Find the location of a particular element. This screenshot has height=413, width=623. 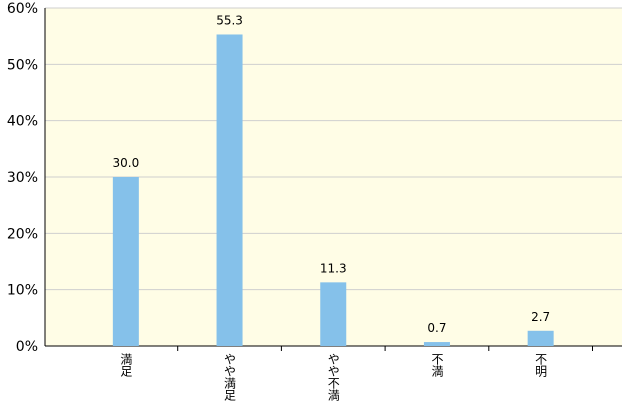

value-label: 55.3 is located at coordinates (229, 20).